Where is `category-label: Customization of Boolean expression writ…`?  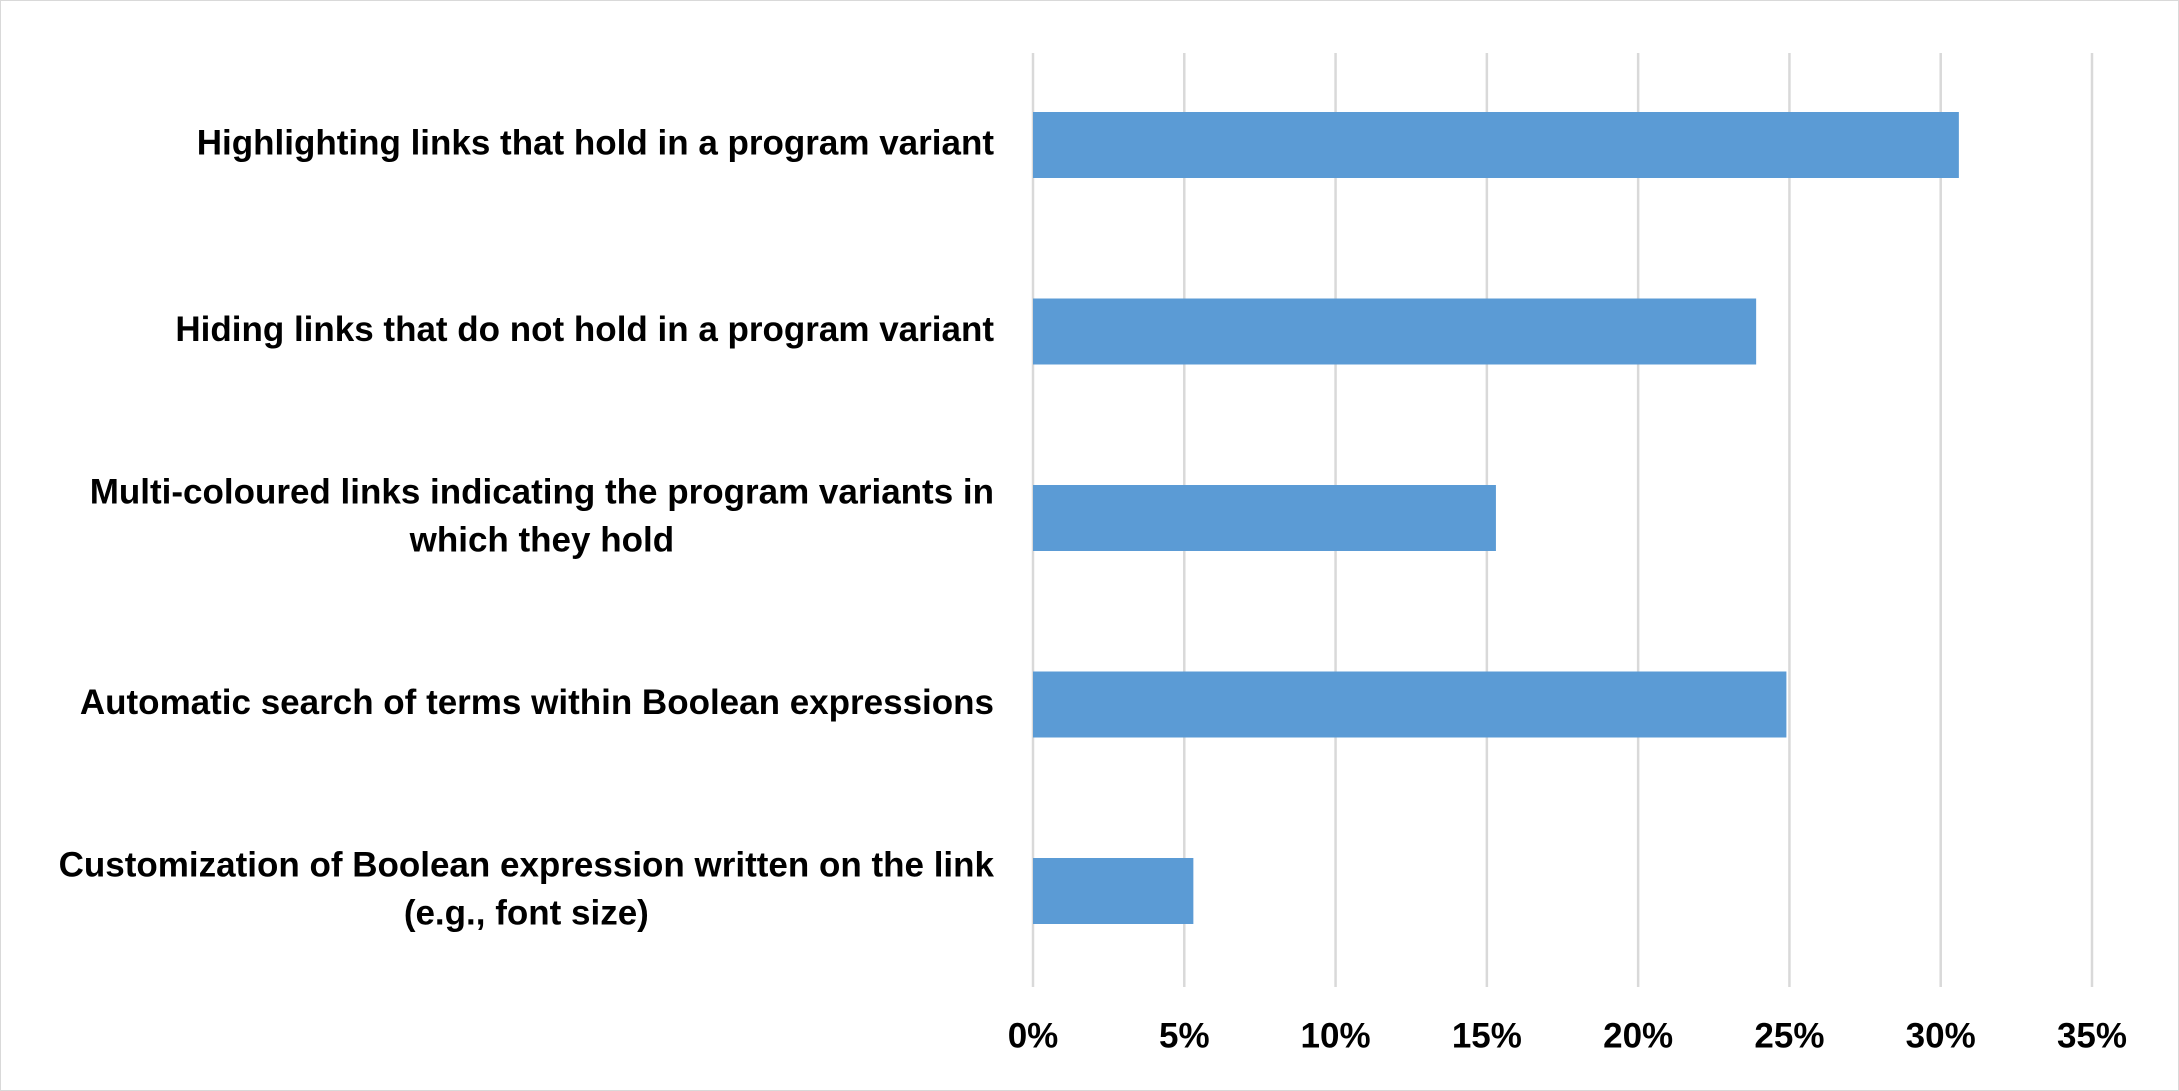
category-label: Customization of Boolean expression writ… is located at coordinates (527, 864).